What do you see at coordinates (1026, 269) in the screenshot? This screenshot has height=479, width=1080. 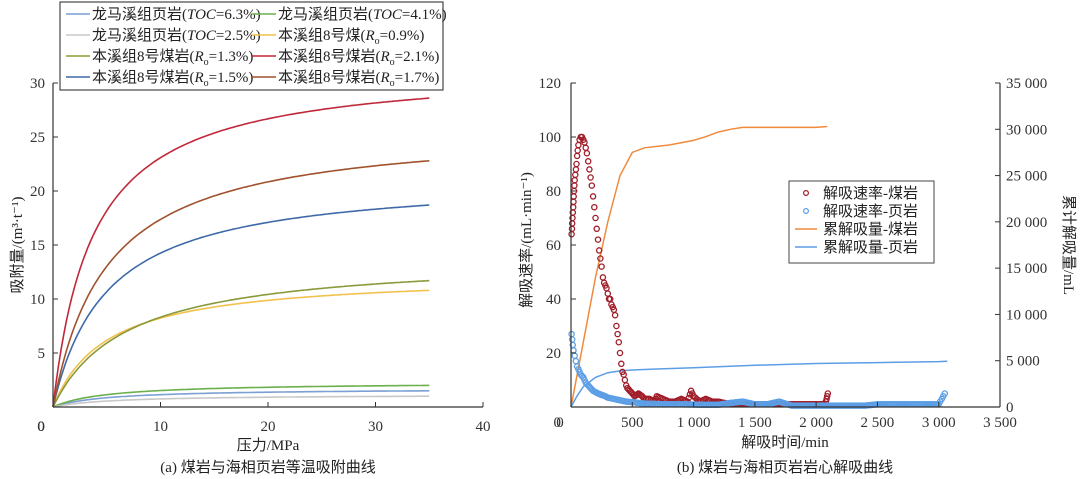 I see `y2-tick-label: 15 000` at bounding box center [1026, 269].